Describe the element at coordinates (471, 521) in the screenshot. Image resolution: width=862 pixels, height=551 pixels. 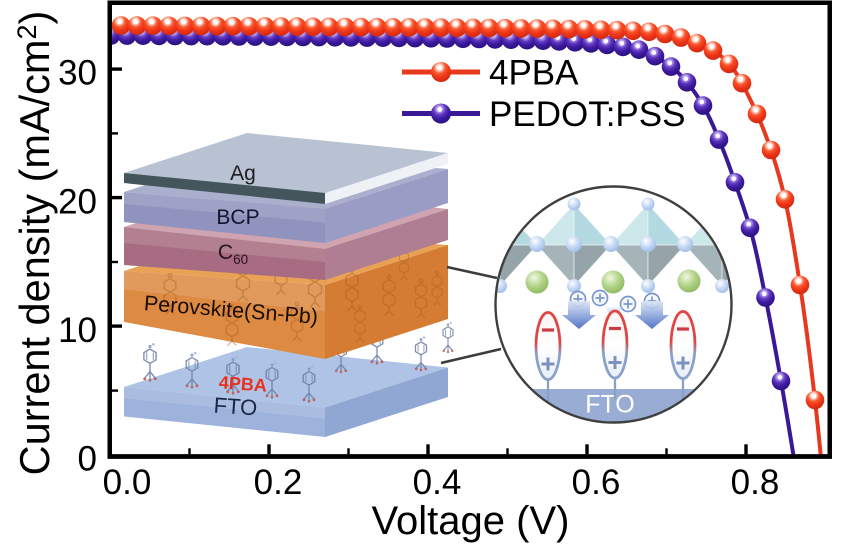
I see `svg-text: Voltage (V)` at that location.